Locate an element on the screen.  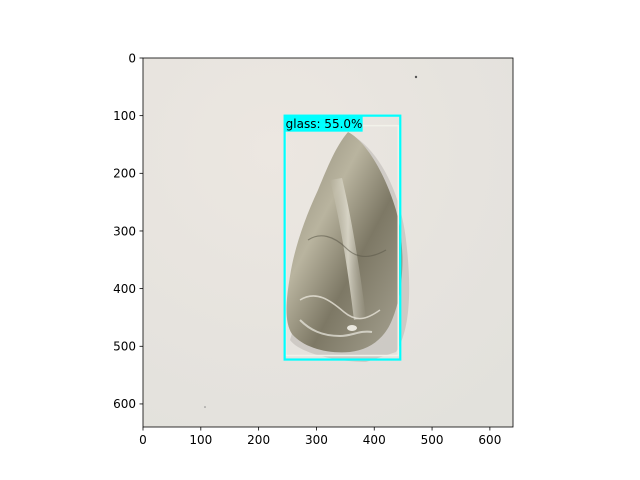
y-tick-label: 100 is located at coordinates (124, 116).